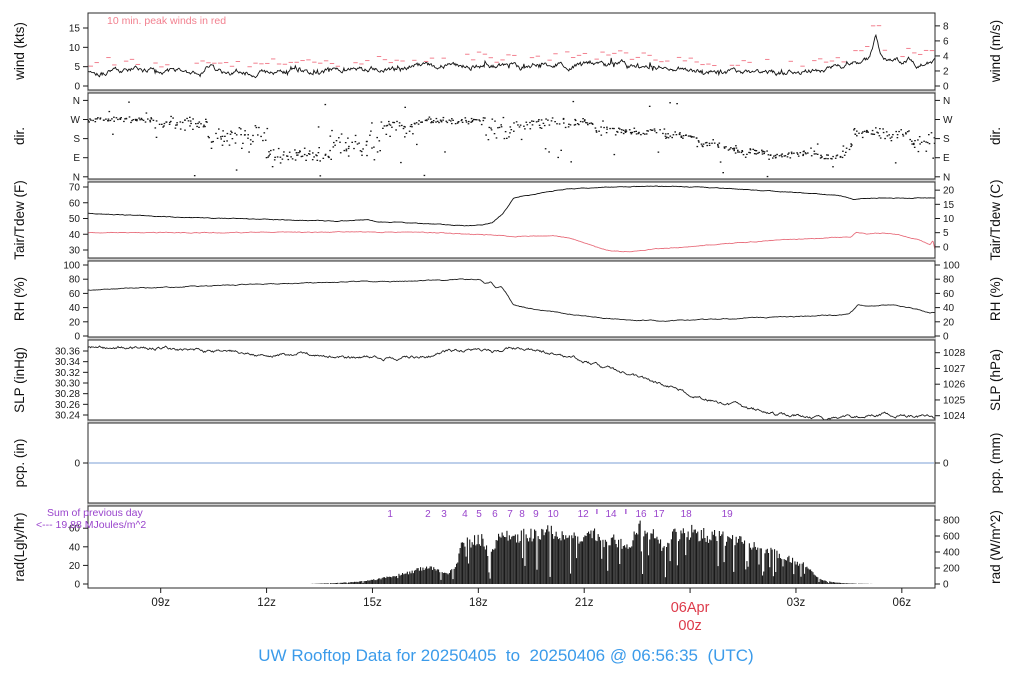 The image size is (1024, 700). What do you see at coordinates (584, 603) in the screenshot?
I see `x-tick-label: 21z` at bounding box center [584, 603].